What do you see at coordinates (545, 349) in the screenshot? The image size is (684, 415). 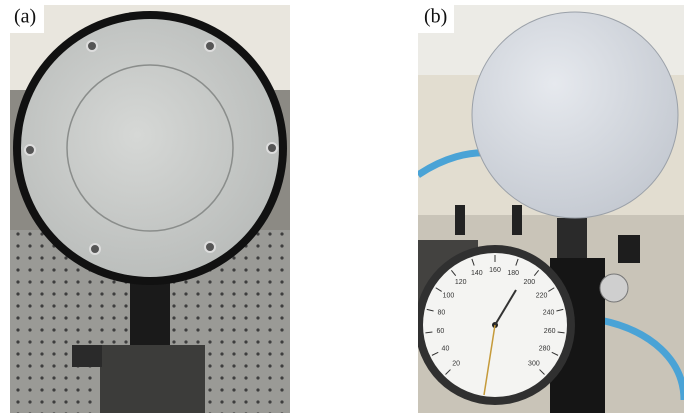 I see `gauge-number: 280` at bounding box center [545, 349].